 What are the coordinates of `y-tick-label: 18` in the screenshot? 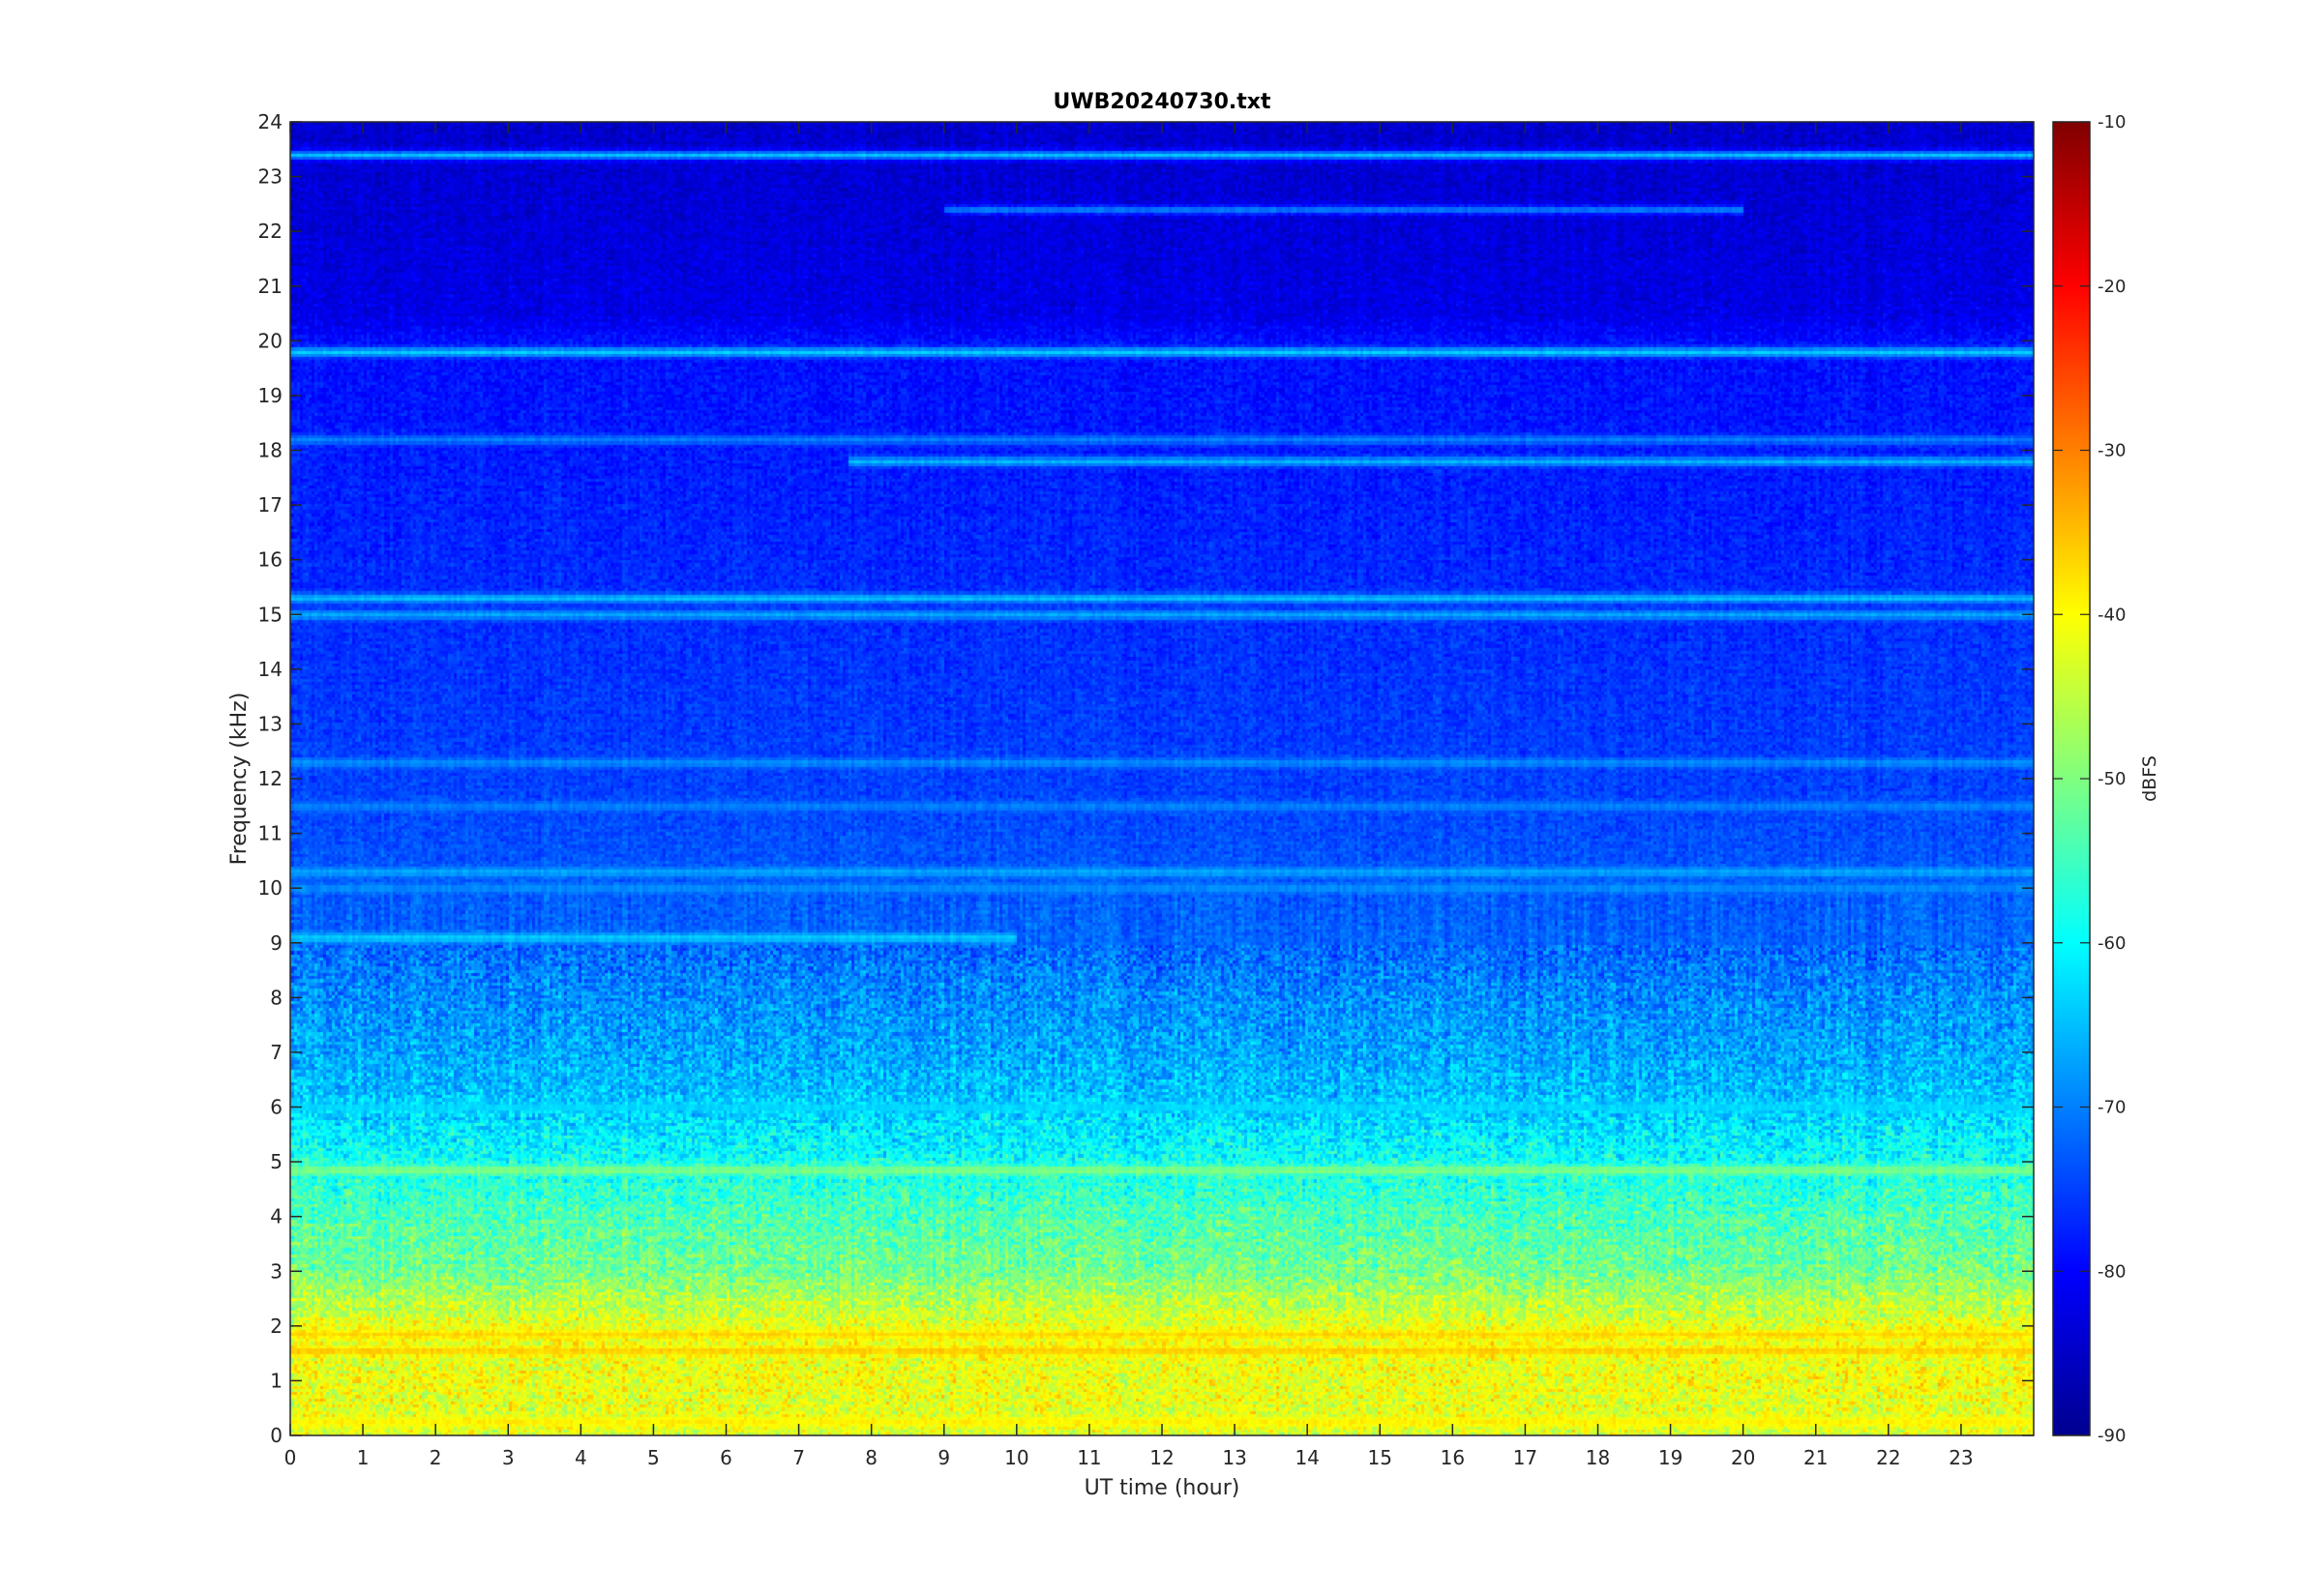 It's located at (270, 450).